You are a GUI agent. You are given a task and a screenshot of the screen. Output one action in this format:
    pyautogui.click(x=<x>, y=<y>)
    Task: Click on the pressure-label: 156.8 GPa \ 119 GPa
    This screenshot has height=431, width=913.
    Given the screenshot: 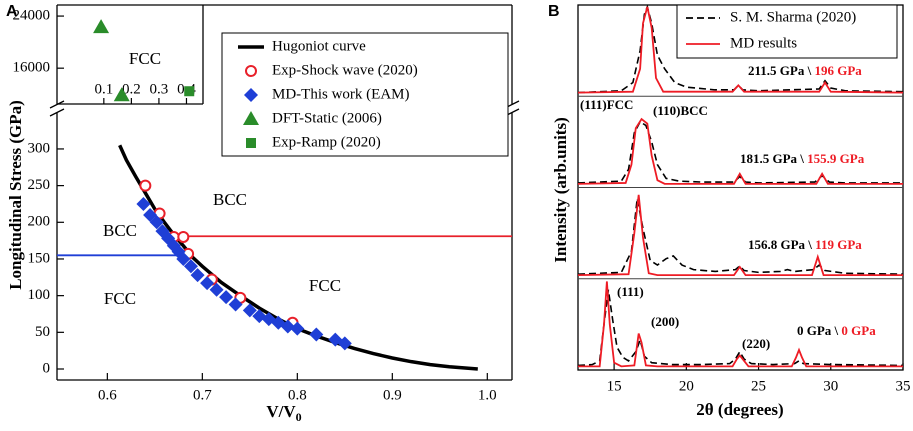 What is the action you would take?
    pyautogui.click(x=805, y=244)
    